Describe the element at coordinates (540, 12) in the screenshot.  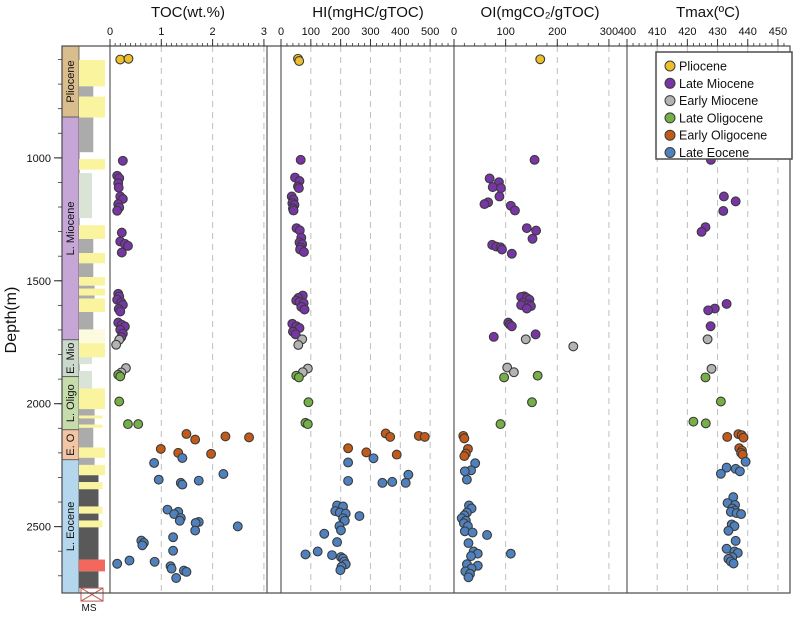
I see `panel-title-oi: OI(mgCO₂/gTOC)` at that location.